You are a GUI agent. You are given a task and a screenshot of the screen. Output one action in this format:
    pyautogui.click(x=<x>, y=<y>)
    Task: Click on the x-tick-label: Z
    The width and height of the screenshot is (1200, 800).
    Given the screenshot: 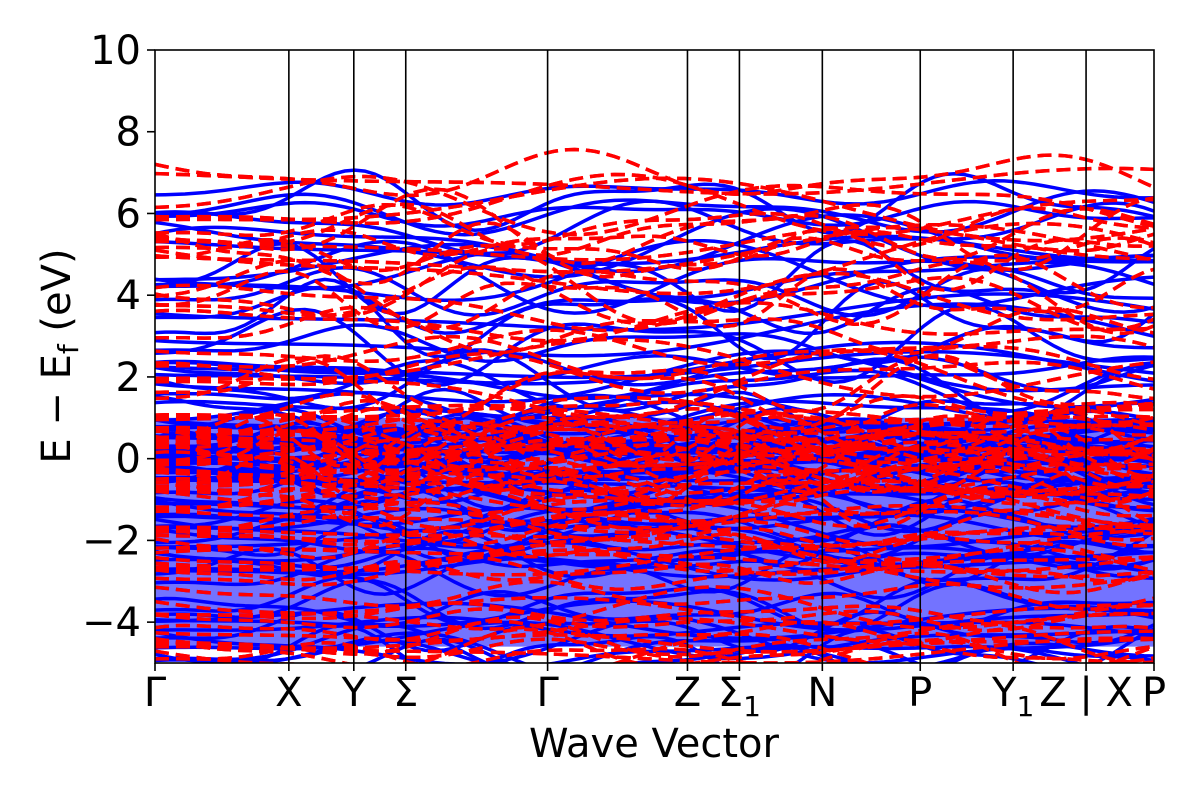 What is the action you would take?
    pyautogui.click(x=687, y=693)
    